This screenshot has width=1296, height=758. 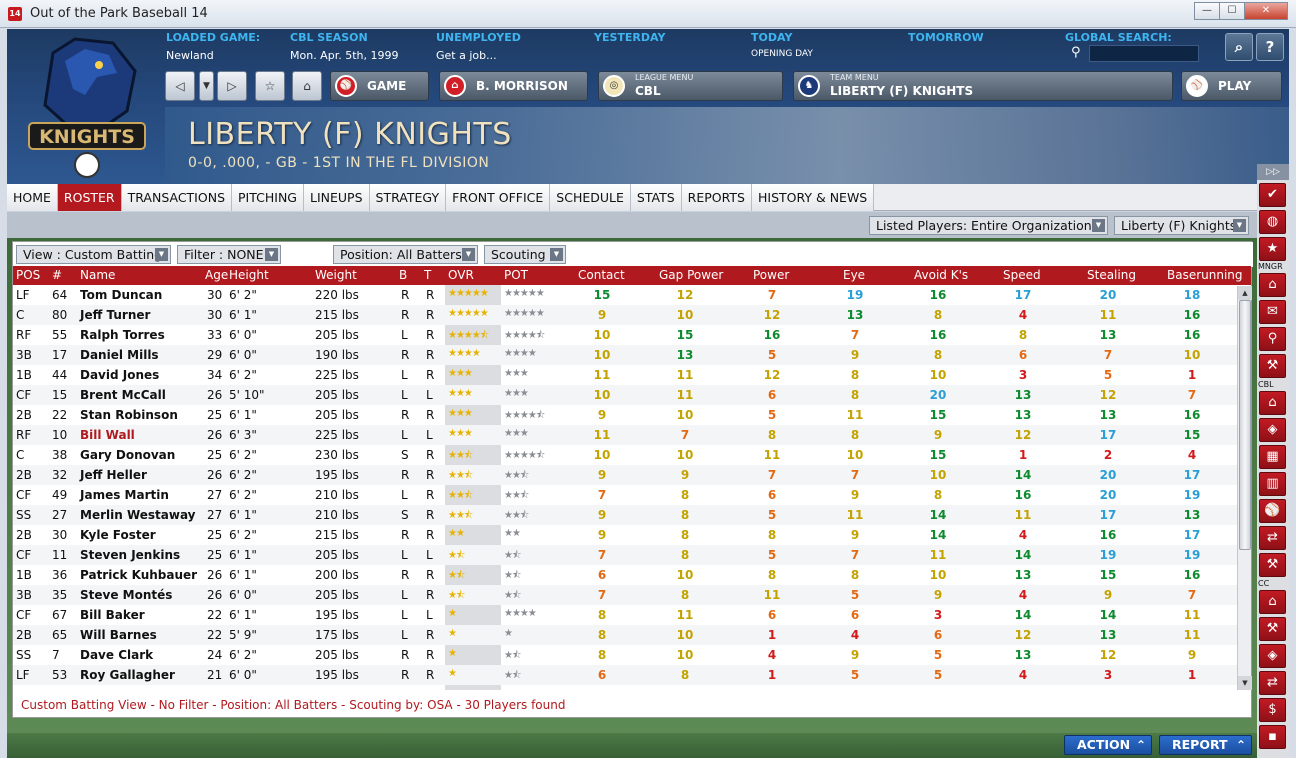 I want to click on team-menu-button: ♞ TEAM MENU LIBERTY (F) KNIGHTS, so click(x=983, y=86).